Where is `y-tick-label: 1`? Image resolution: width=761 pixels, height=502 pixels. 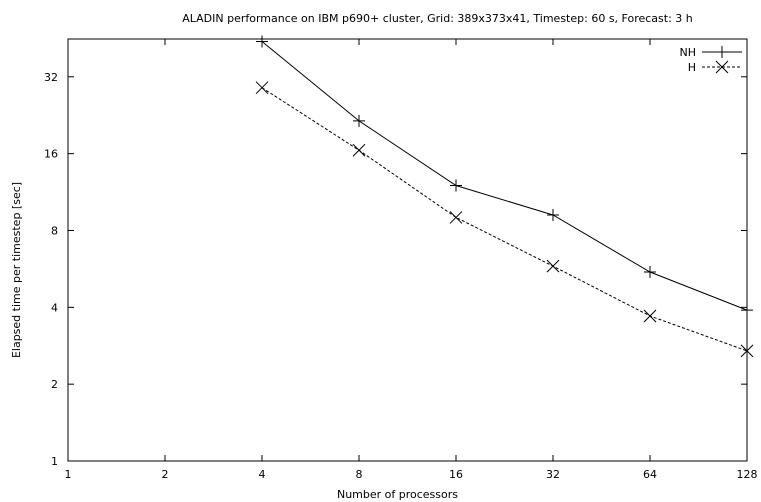
y-tick-label: 1 is located at coordinates (54, 461).